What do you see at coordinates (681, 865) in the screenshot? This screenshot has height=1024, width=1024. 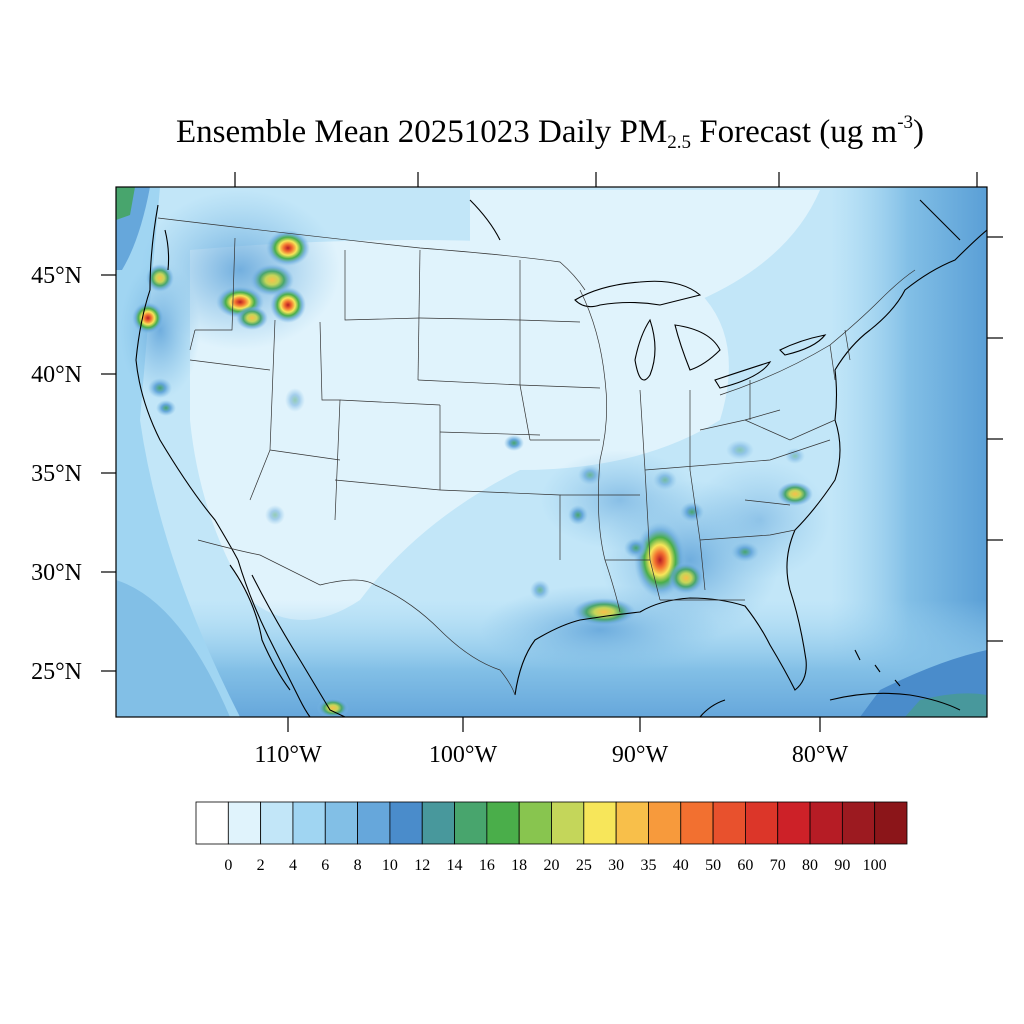 I see `colorbar-tick-label: 40` at bounding box center [681, 865].